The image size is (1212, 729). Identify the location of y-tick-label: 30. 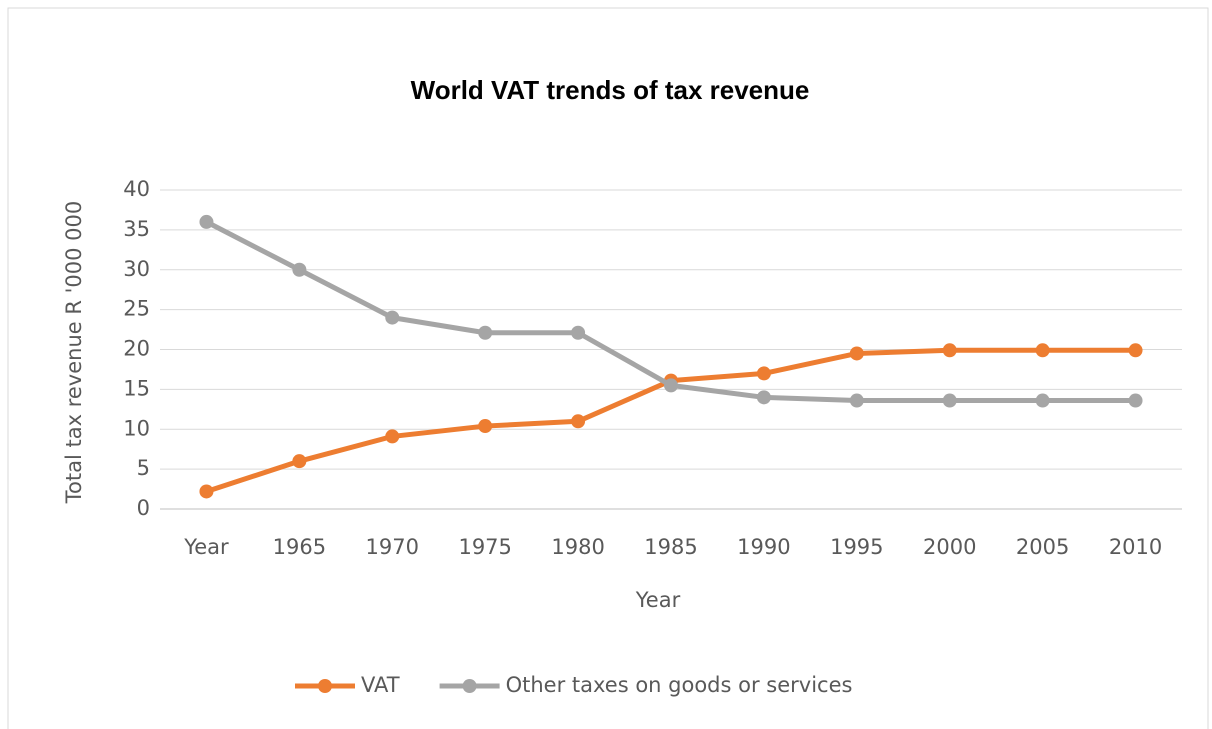
(136, 269).